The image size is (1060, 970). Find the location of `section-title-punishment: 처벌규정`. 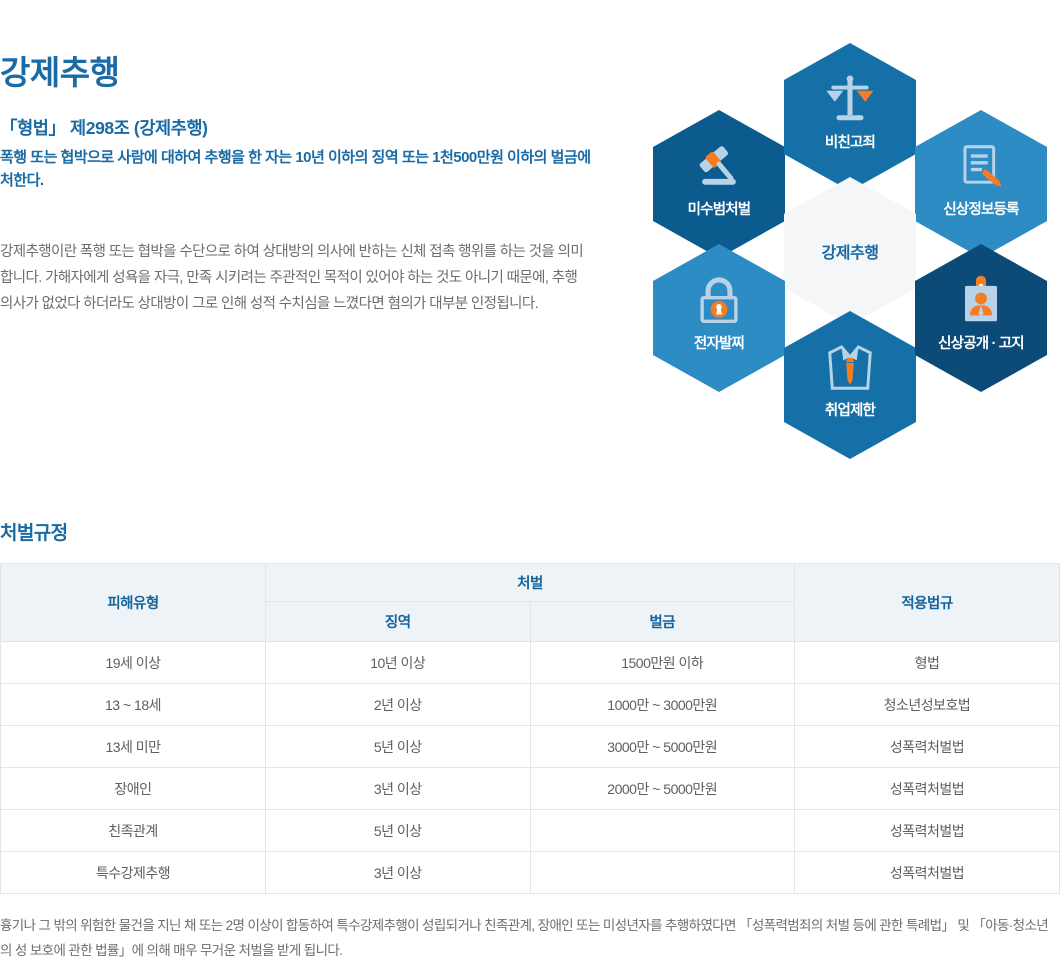

section-title-punishment: 처벌규정 is located at coordinates (34, 533).